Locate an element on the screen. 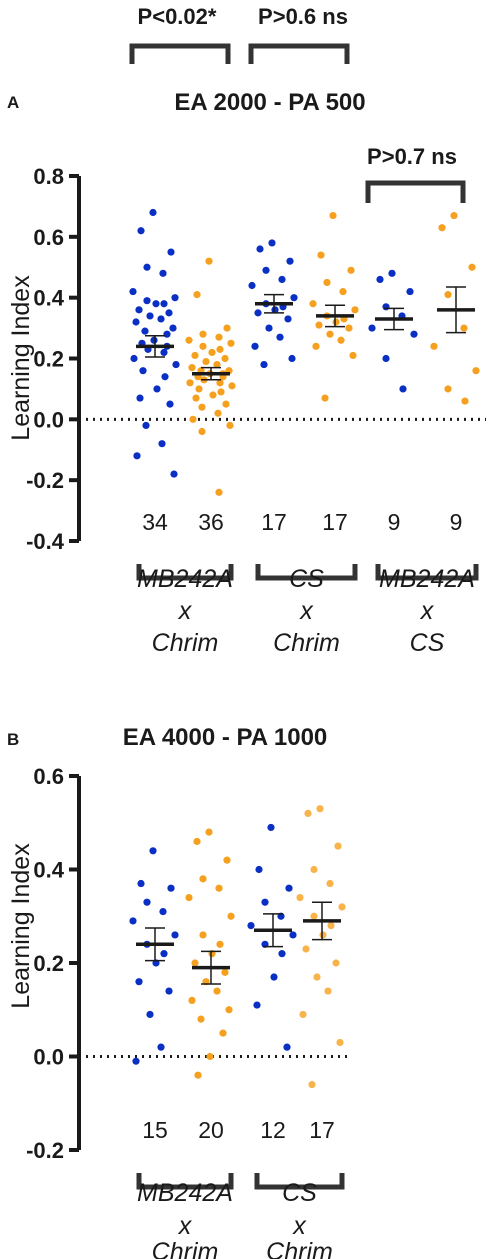 The width and height of the screenshot is (491, 1259). sample-size-label: 34 is located at coordinates (155, 522).